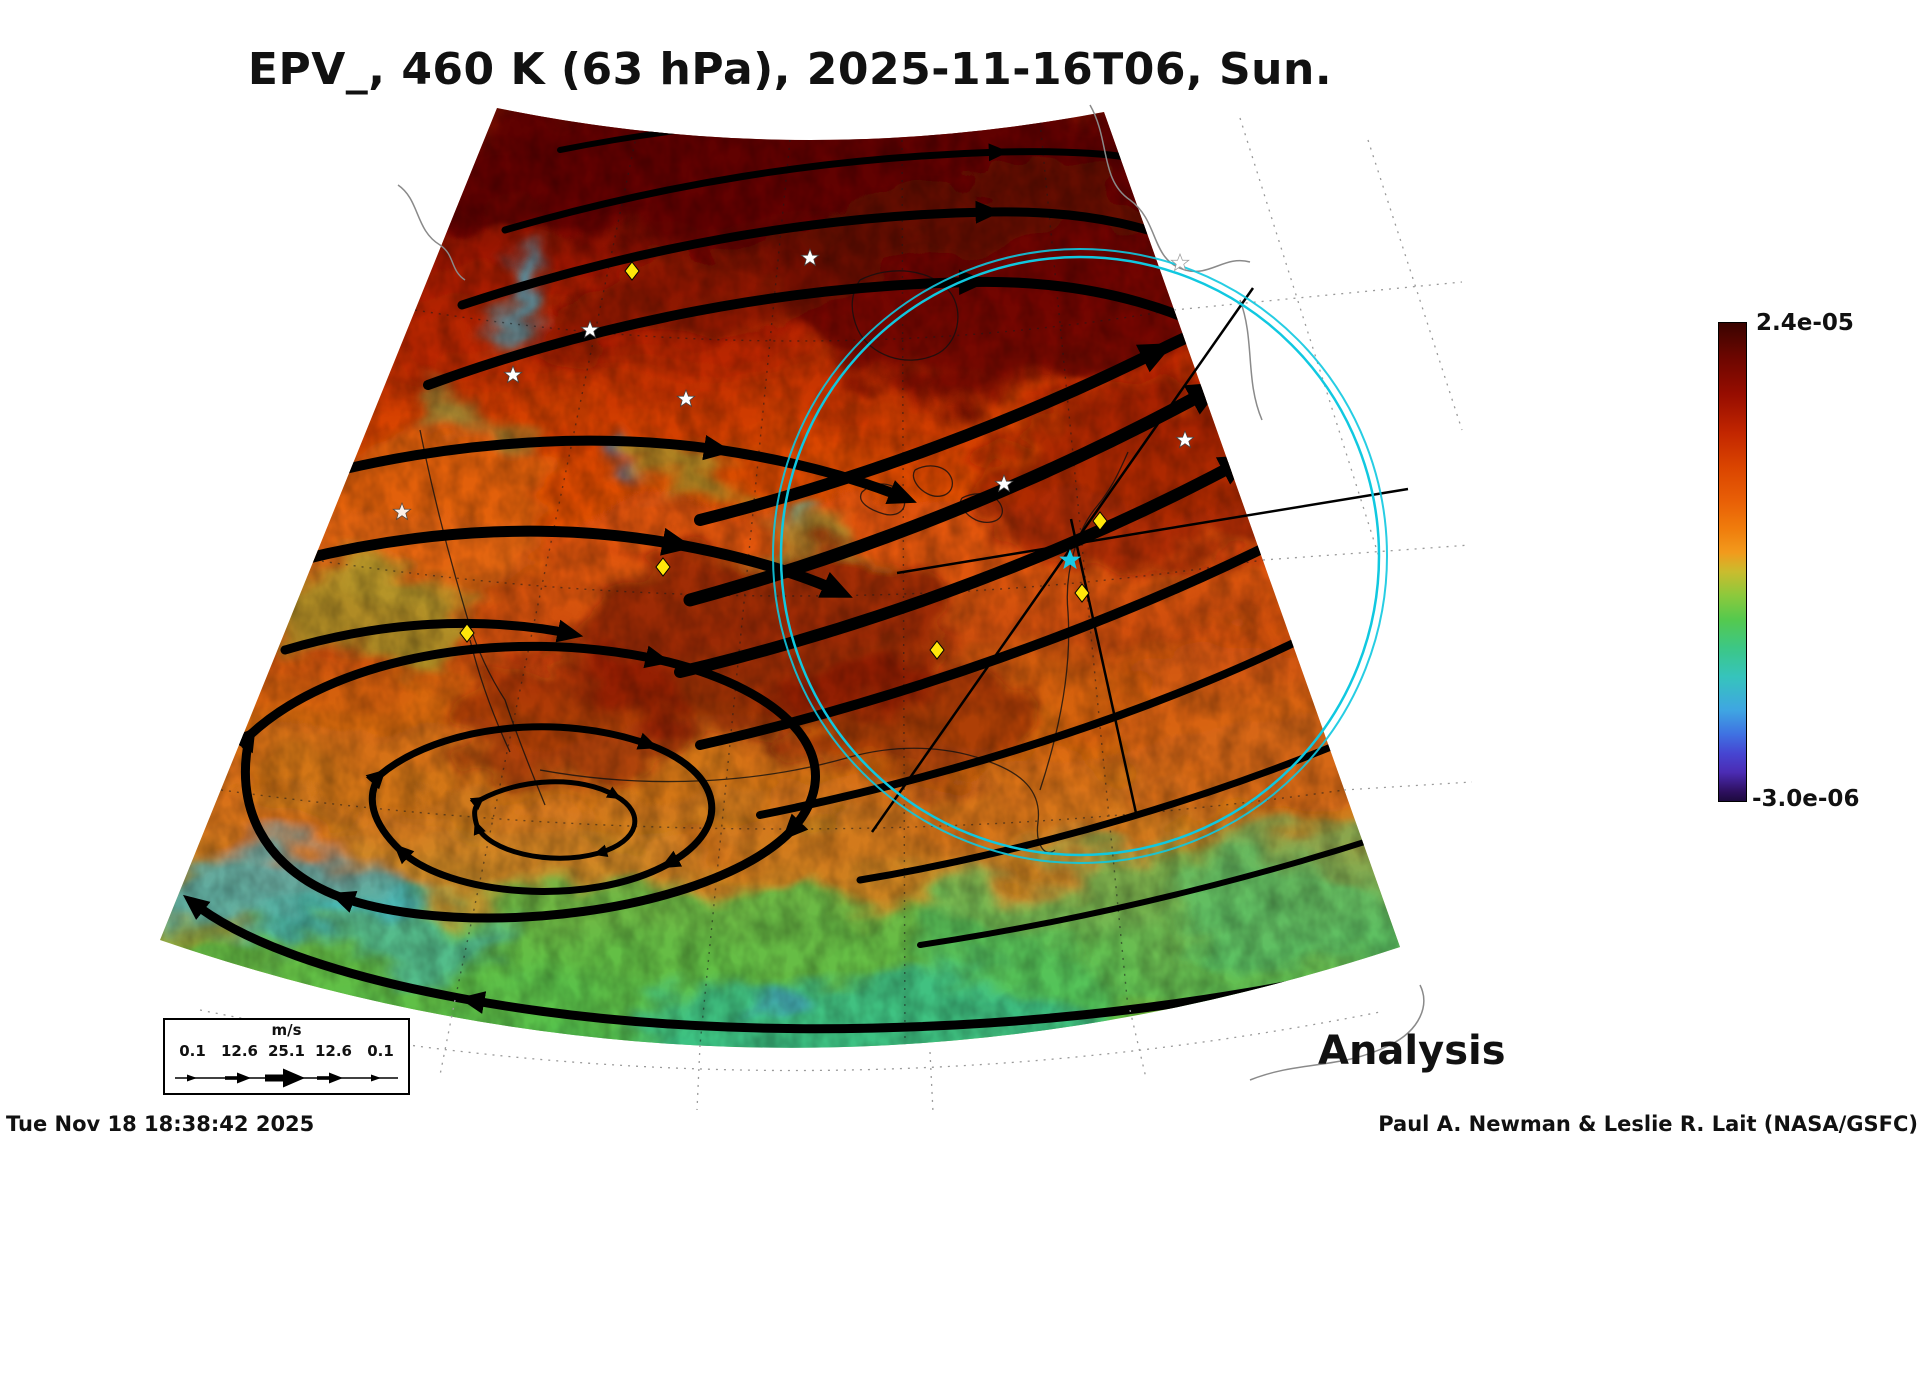 This screenshot has width=1926, height=1394. I want to click on reference-circle, so click(1080, 556).